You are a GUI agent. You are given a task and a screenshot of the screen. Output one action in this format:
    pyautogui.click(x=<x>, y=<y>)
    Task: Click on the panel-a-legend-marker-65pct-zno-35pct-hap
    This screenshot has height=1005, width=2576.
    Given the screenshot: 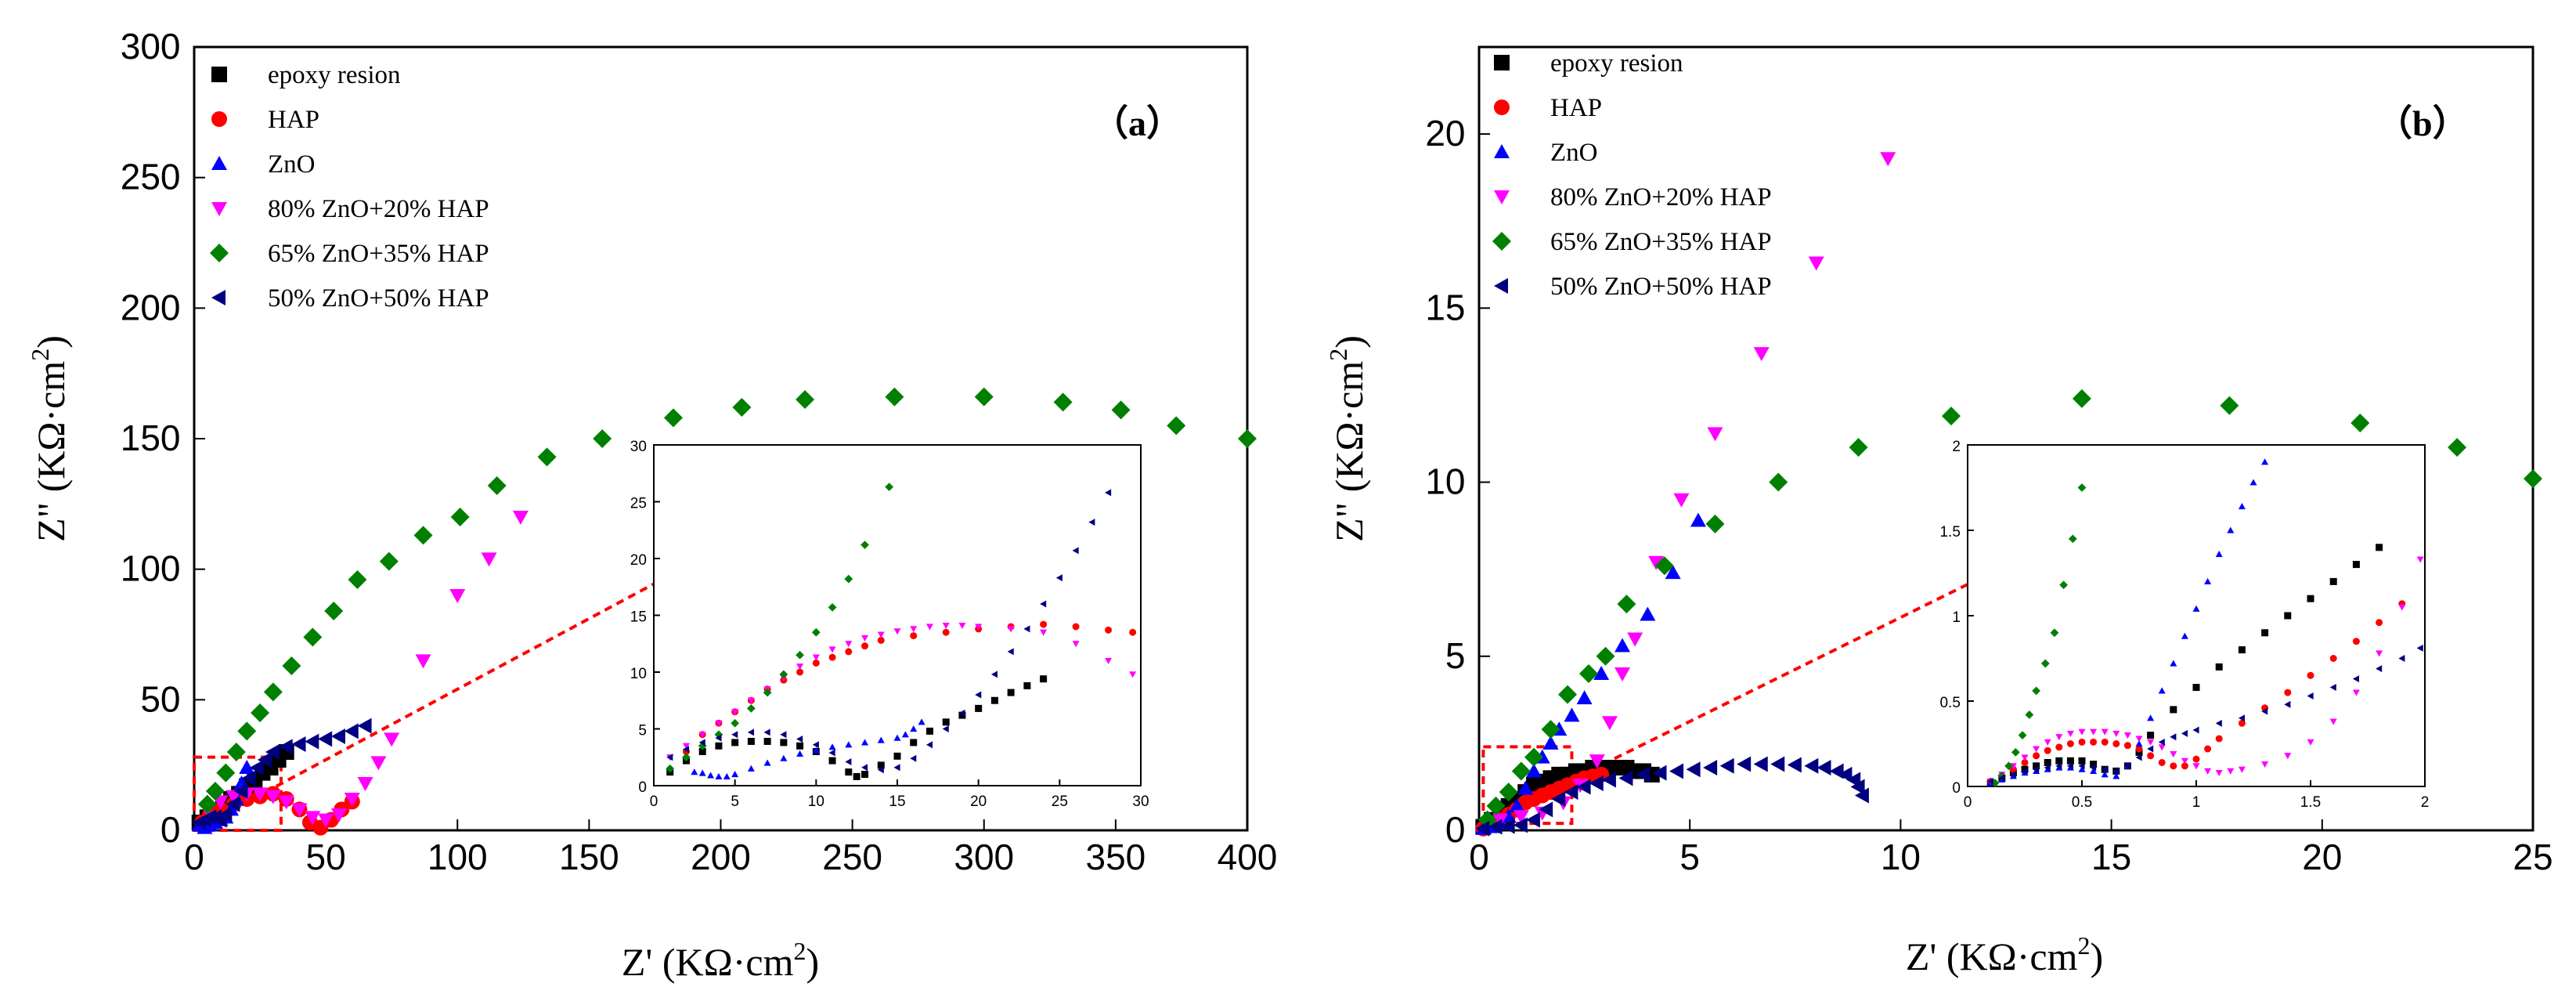 What is the action you would take?
    pyautogui.click(x=220, y=253)
    